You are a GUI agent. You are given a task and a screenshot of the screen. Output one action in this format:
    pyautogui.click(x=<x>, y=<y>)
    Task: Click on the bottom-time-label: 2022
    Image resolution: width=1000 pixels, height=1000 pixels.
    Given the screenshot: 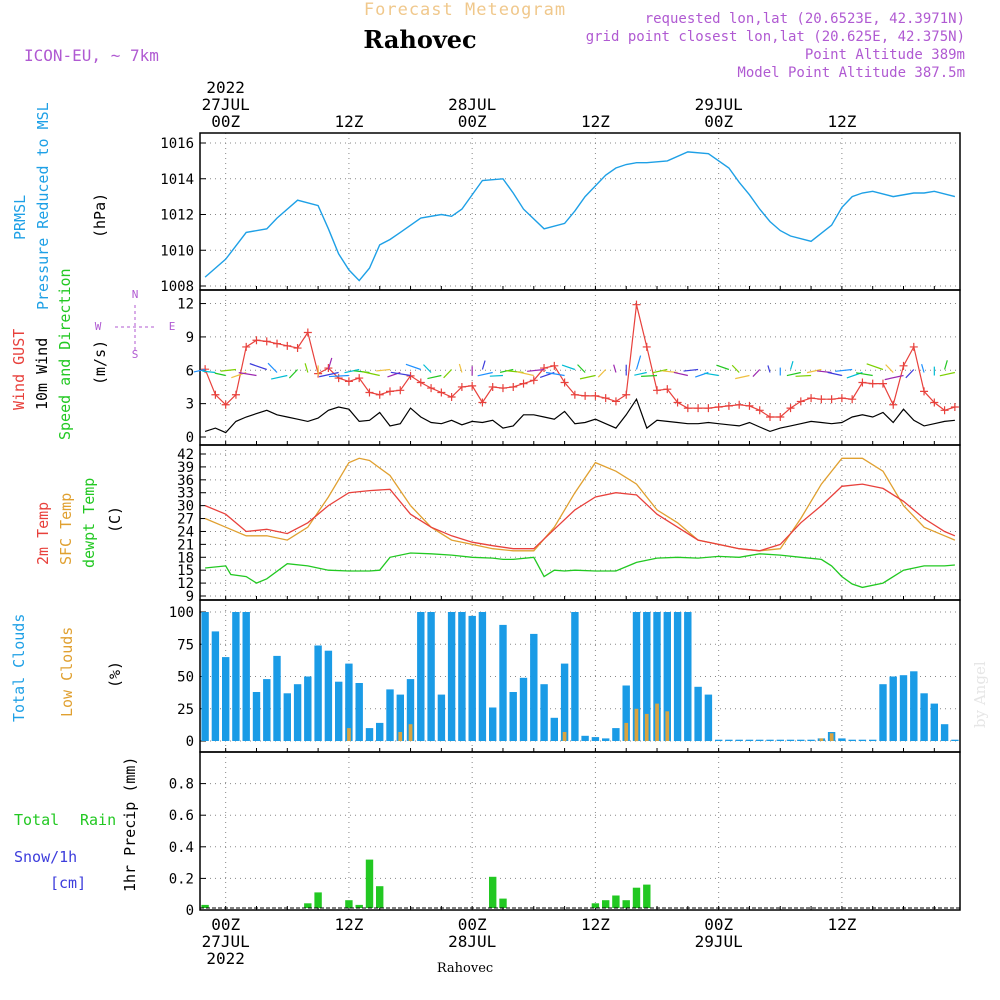 What is the action you would take?
    pyautogui.click(x=225, y=958)
    